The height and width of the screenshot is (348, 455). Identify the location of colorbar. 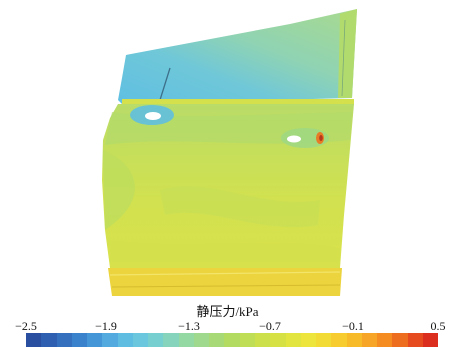
(232, 340).